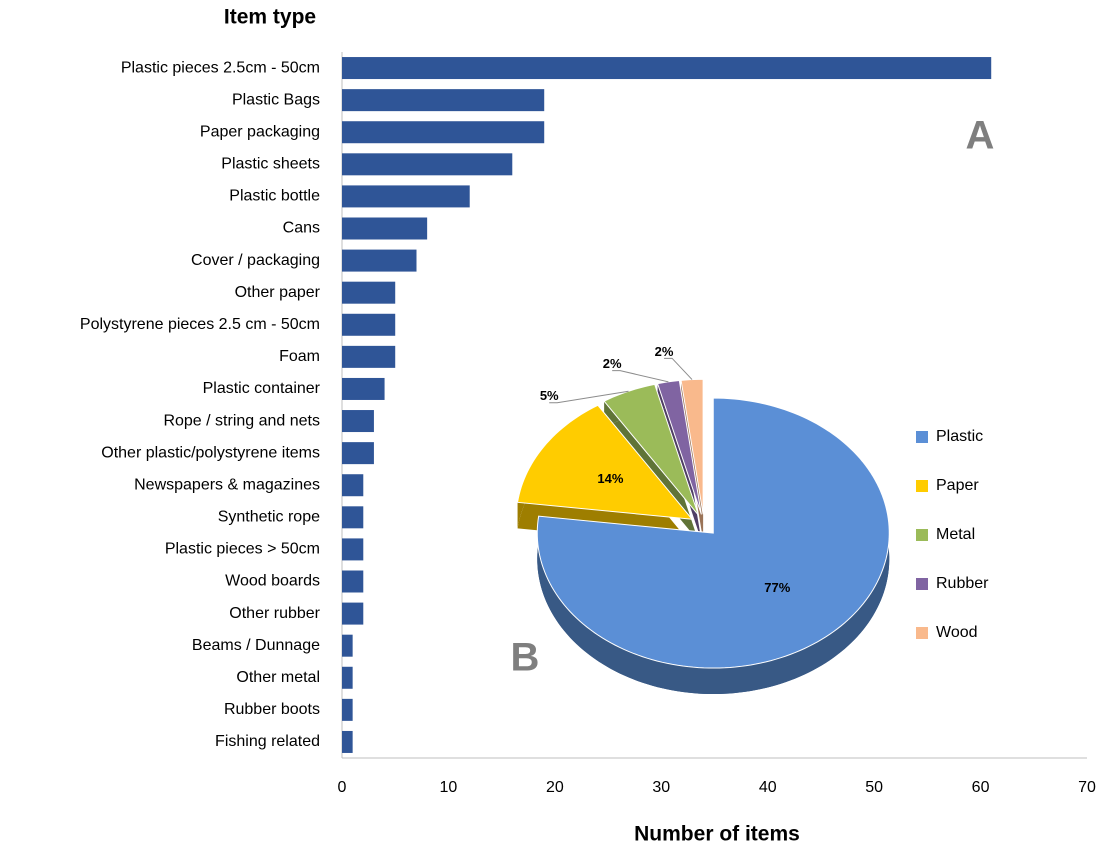 This screenshot has height=851, width=1109. Describe the element at coordinates (272, 709) in the screenshot. I see `y-tick-label: Rubber boots` at that location.